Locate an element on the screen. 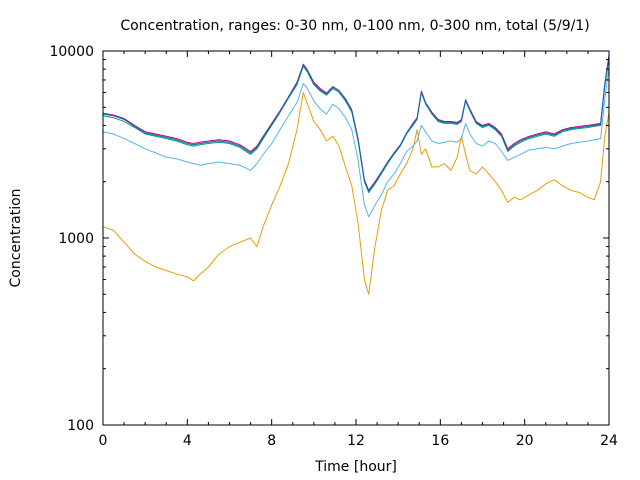  y-tick-label: 1000 is located at coordinates (76, 239).